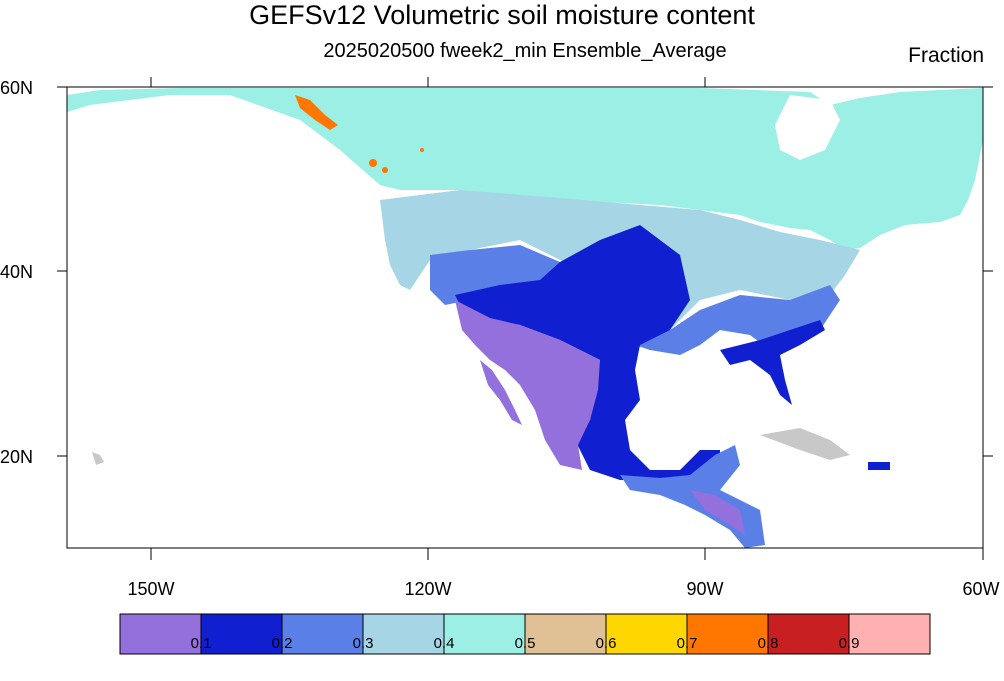  What do you see at coordinates (879, 466) in the screenshot?
I see `caribbean-blue` at bounding box center [879, 466].